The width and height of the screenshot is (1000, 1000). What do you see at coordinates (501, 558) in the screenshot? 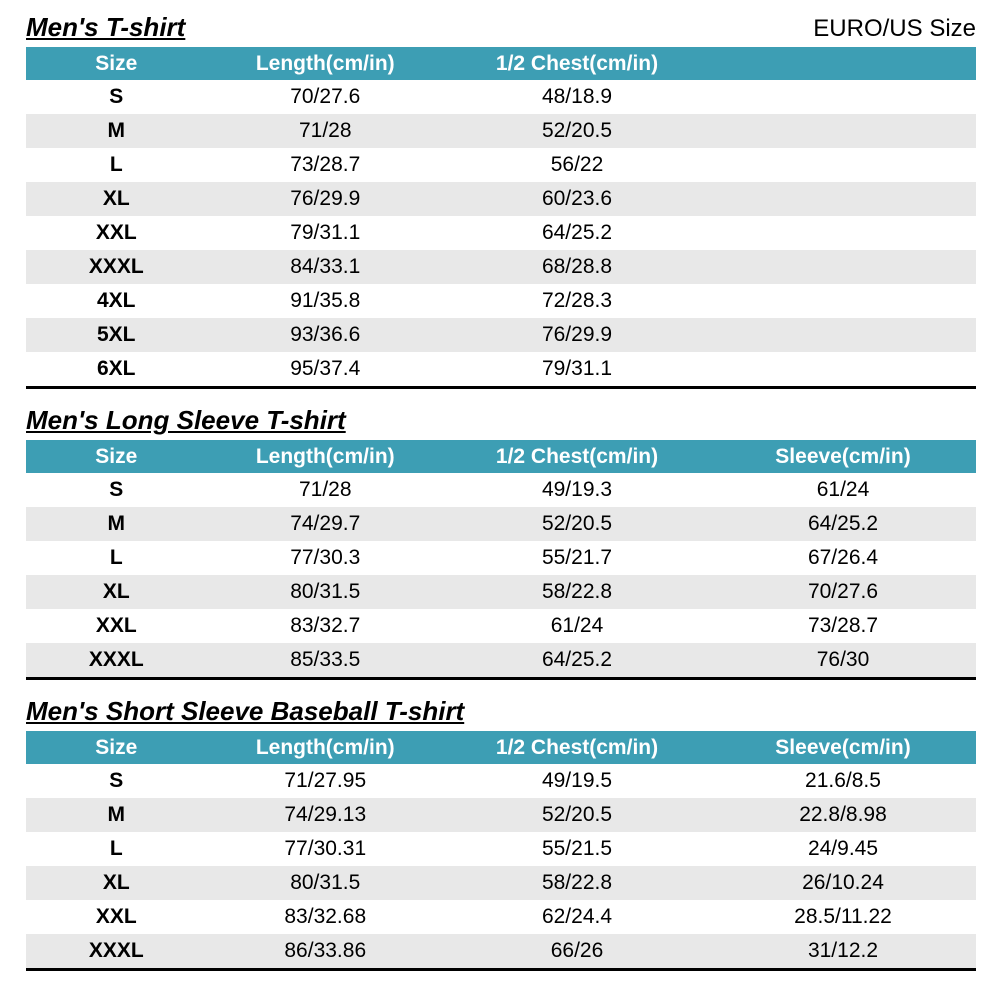
I see `table-row: L 77/30.3 55/21.7 67/26.4` at bounding box center [501, 558].